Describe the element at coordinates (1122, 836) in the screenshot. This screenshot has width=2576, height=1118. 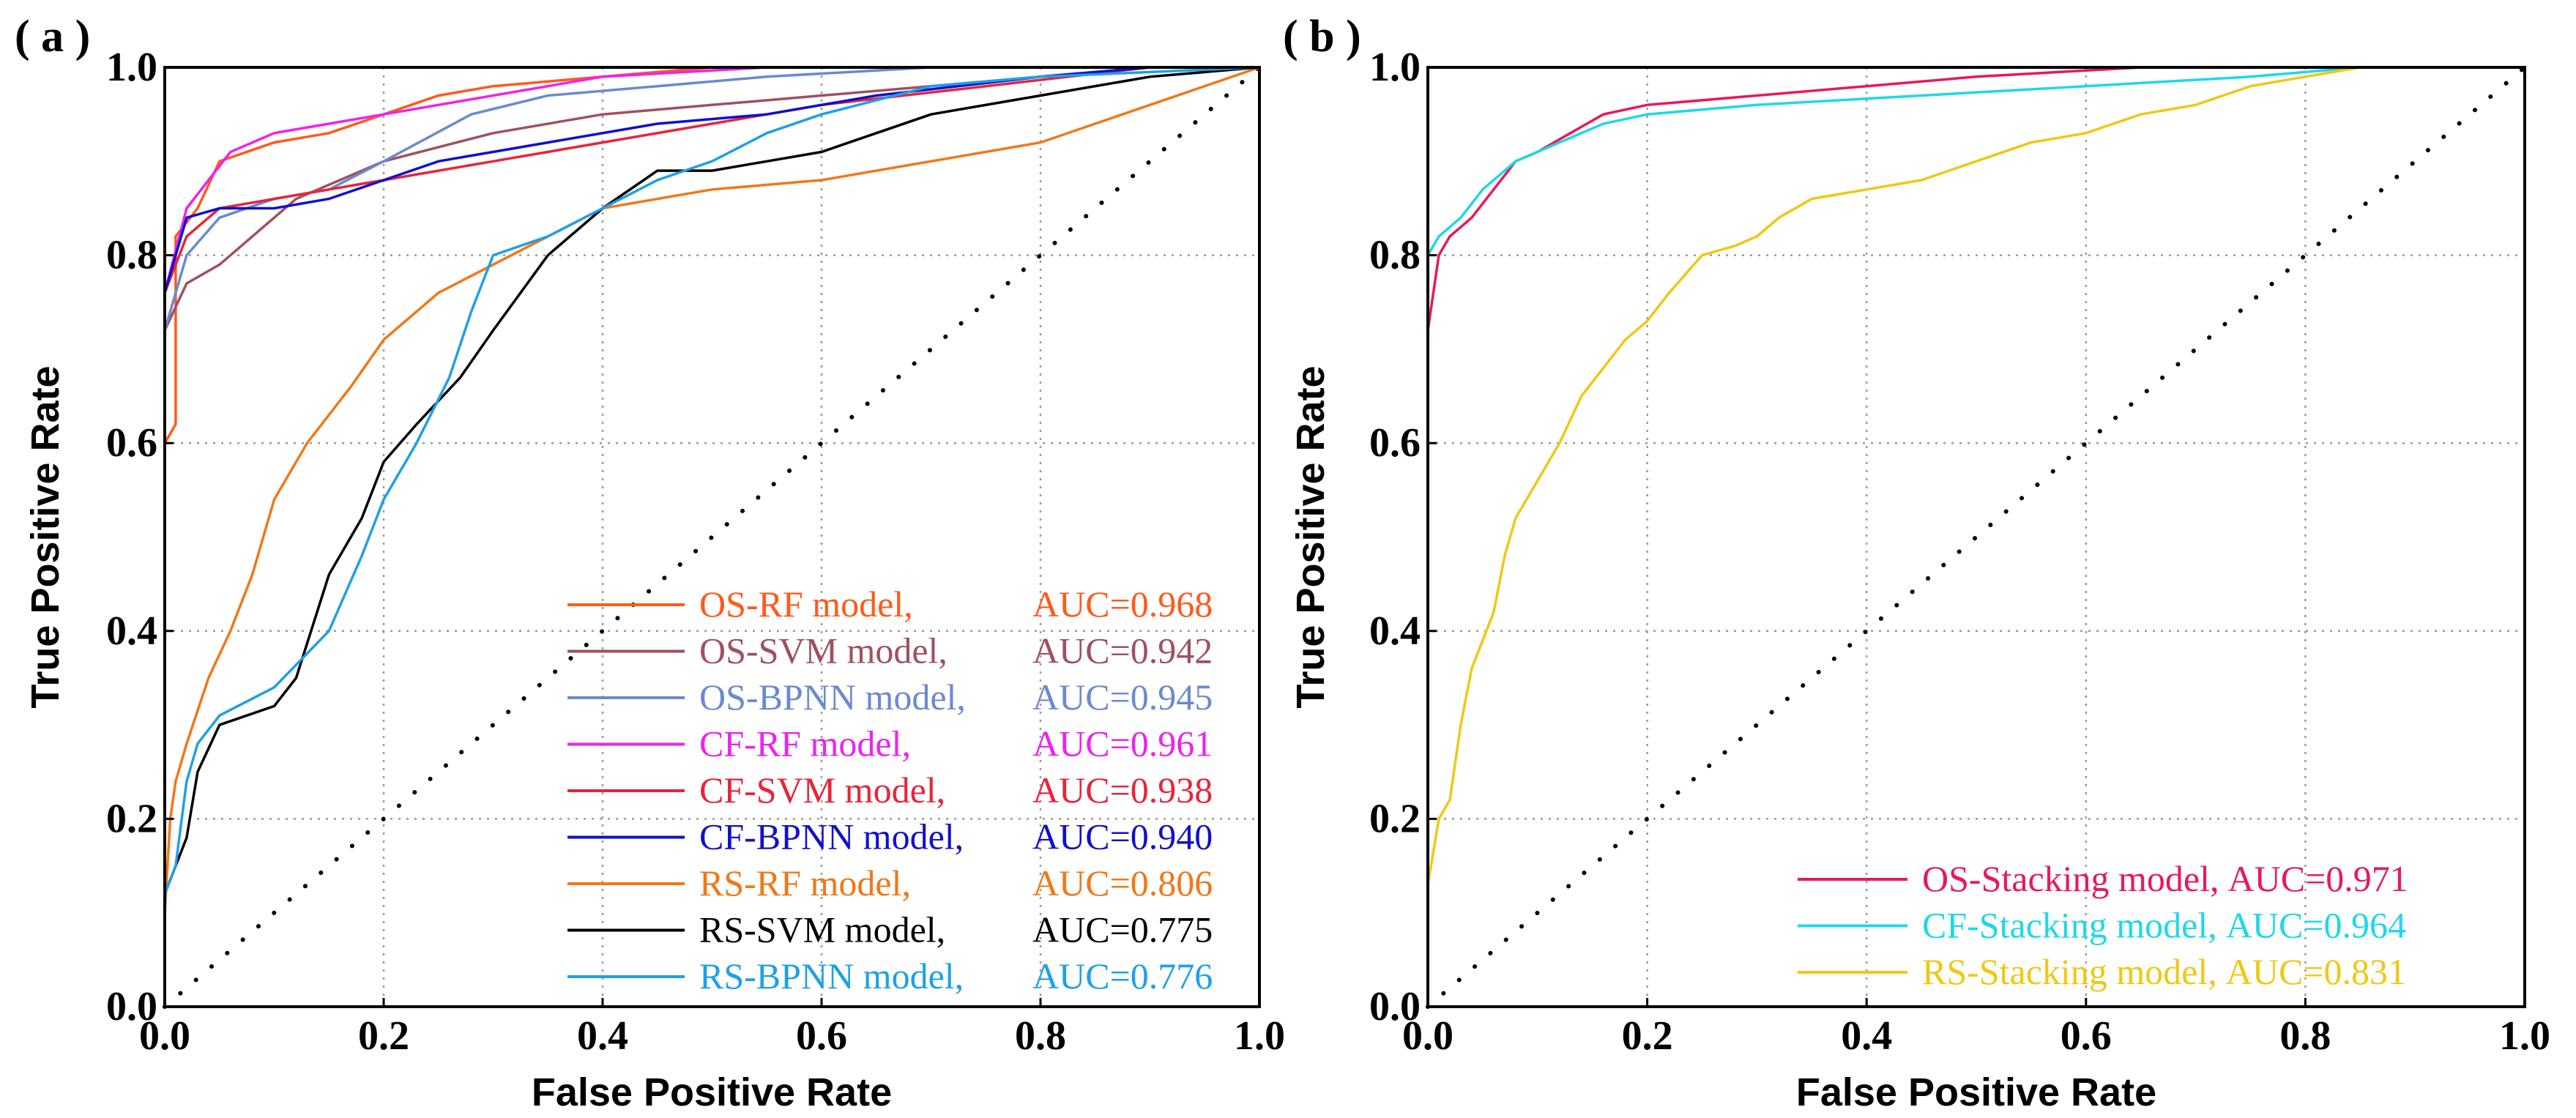
I see `legend-auc: AUC=0.940` at that location.